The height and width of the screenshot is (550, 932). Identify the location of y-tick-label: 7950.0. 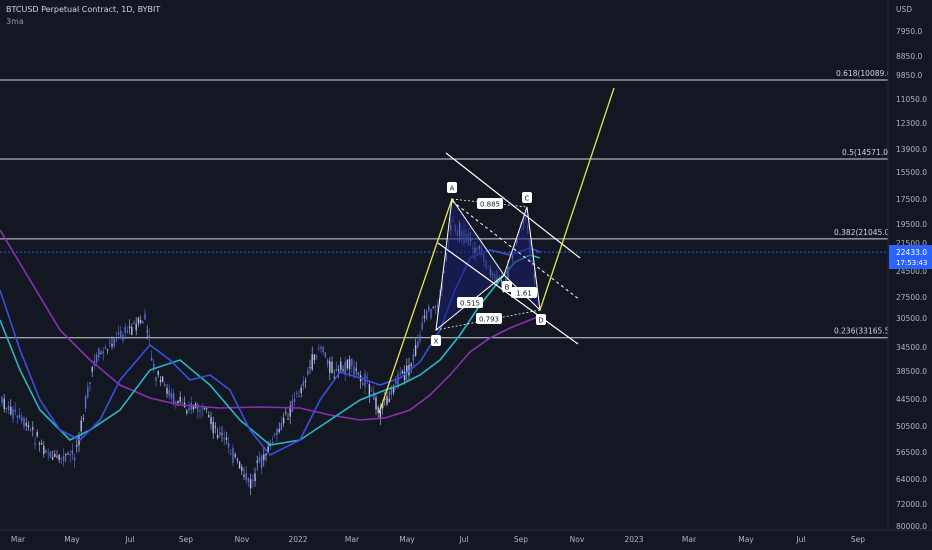
(909, 31).